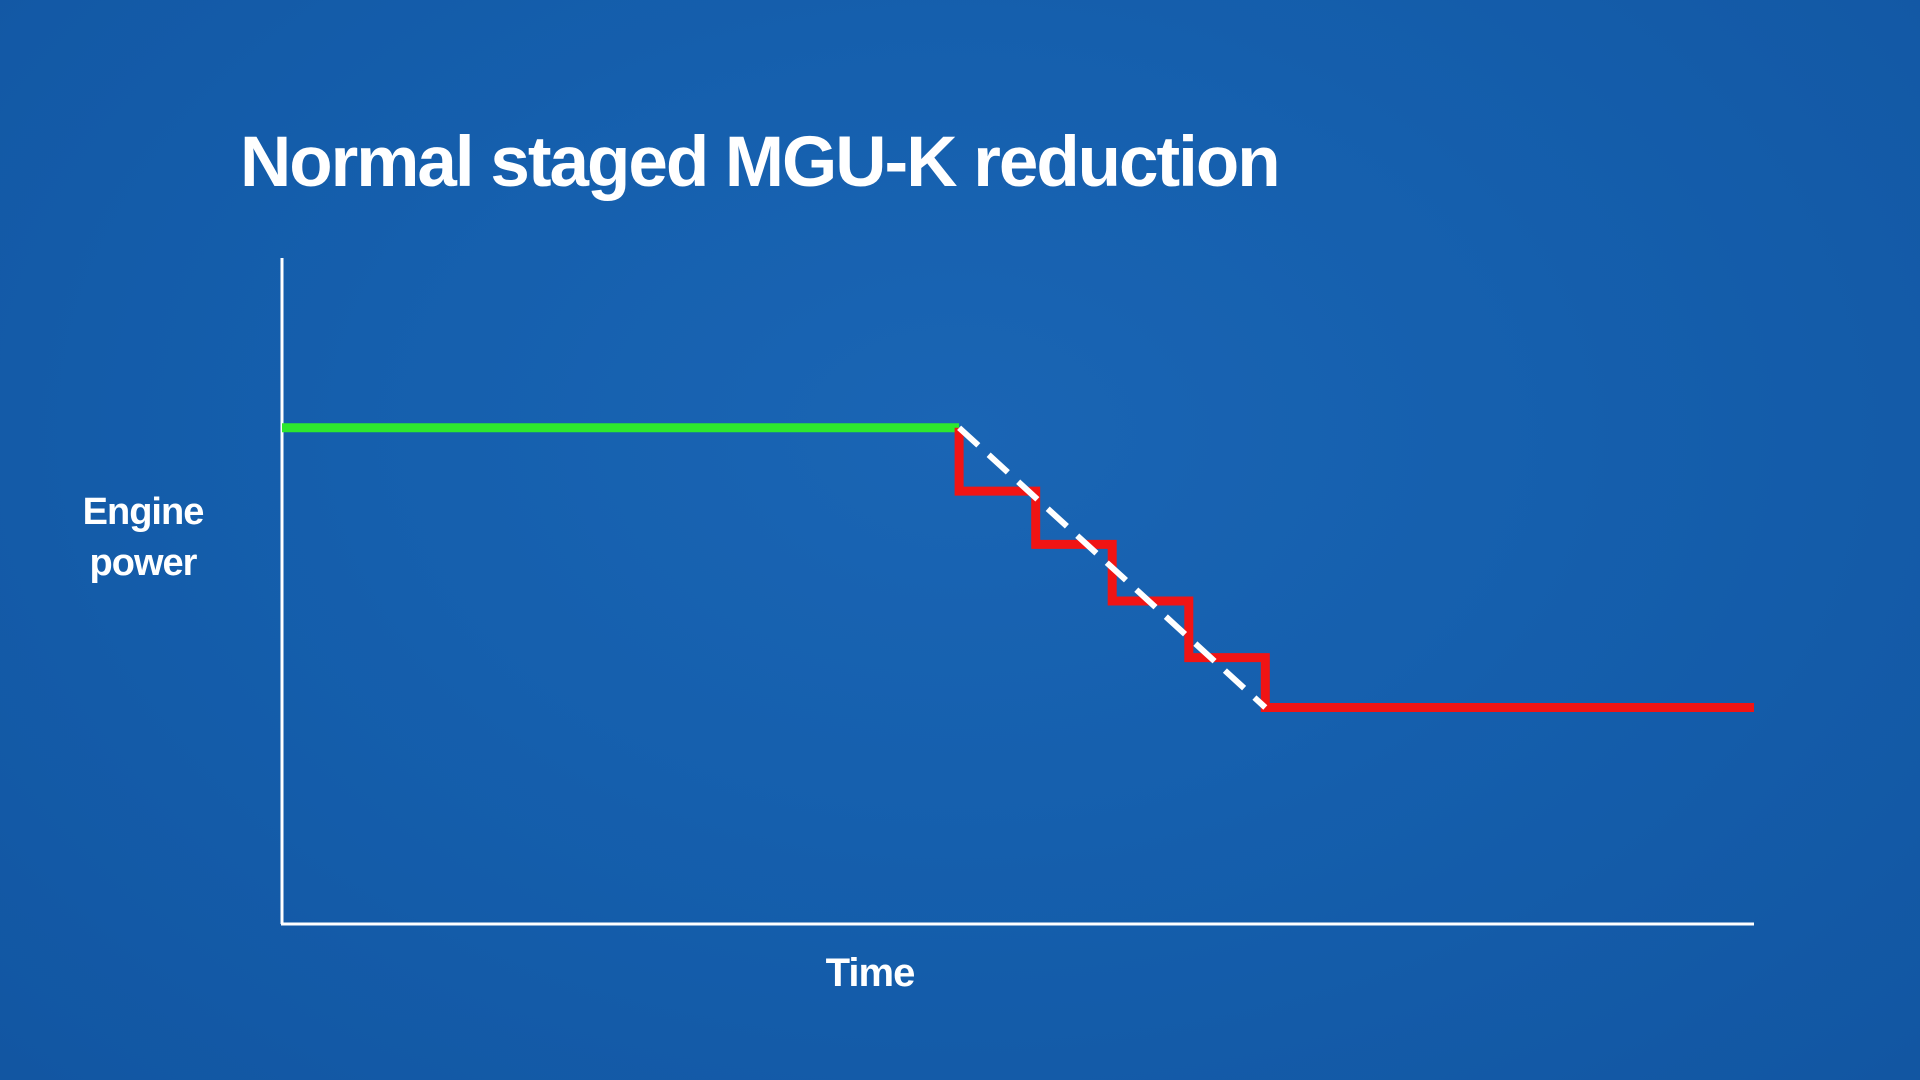 Image resolution: width=1920 pixels, height=1080 pixels. I want to click on series-line-staged-reduction, so click(1354, 569).